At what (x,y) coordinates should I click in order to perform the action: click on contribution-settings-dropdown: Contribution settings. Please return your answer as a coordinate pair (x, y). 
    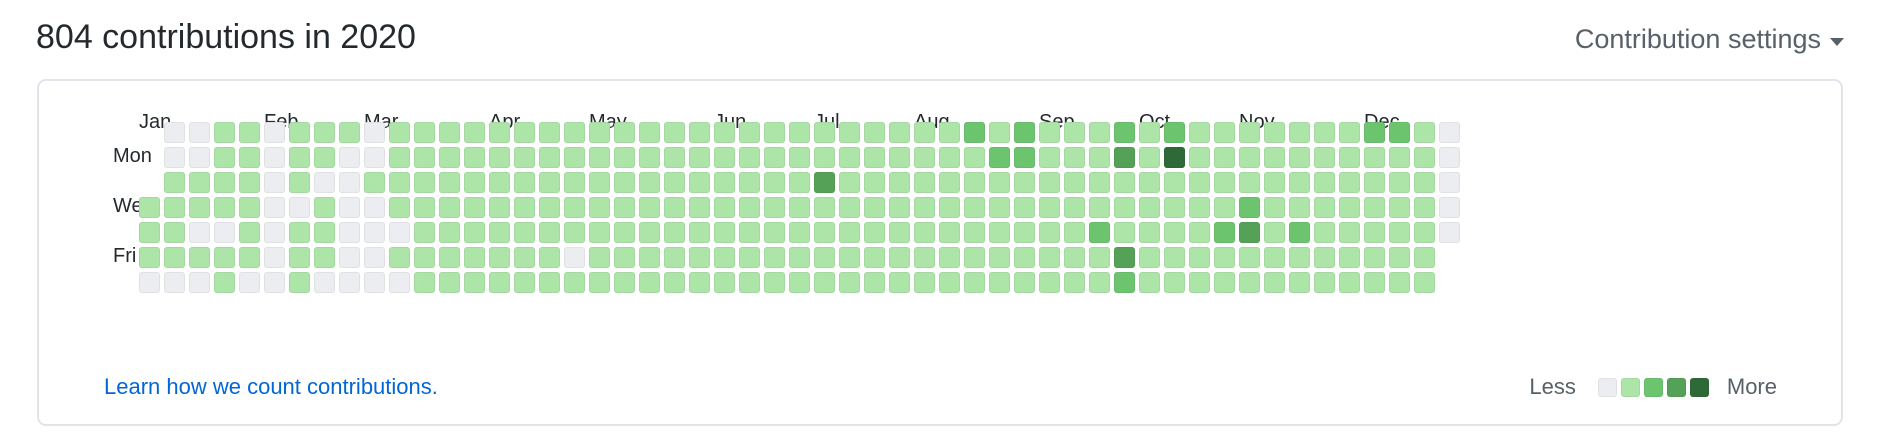
    Looking at the image, I should click on (1709, 39).